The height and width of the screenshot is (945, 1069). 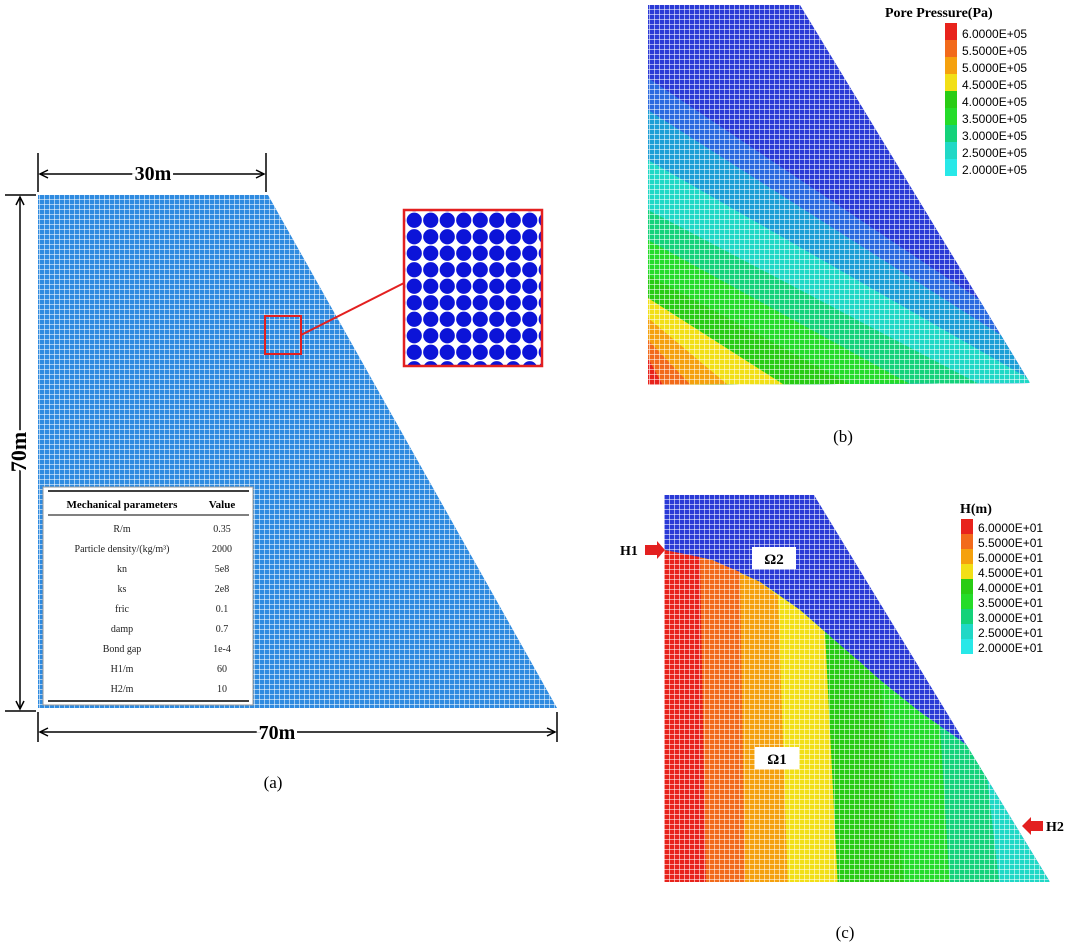 What do you see at coordinates (994, 102) in the screenshot?
I see `legend-label: 4.0000E+05` at bounding box center [994, 102].